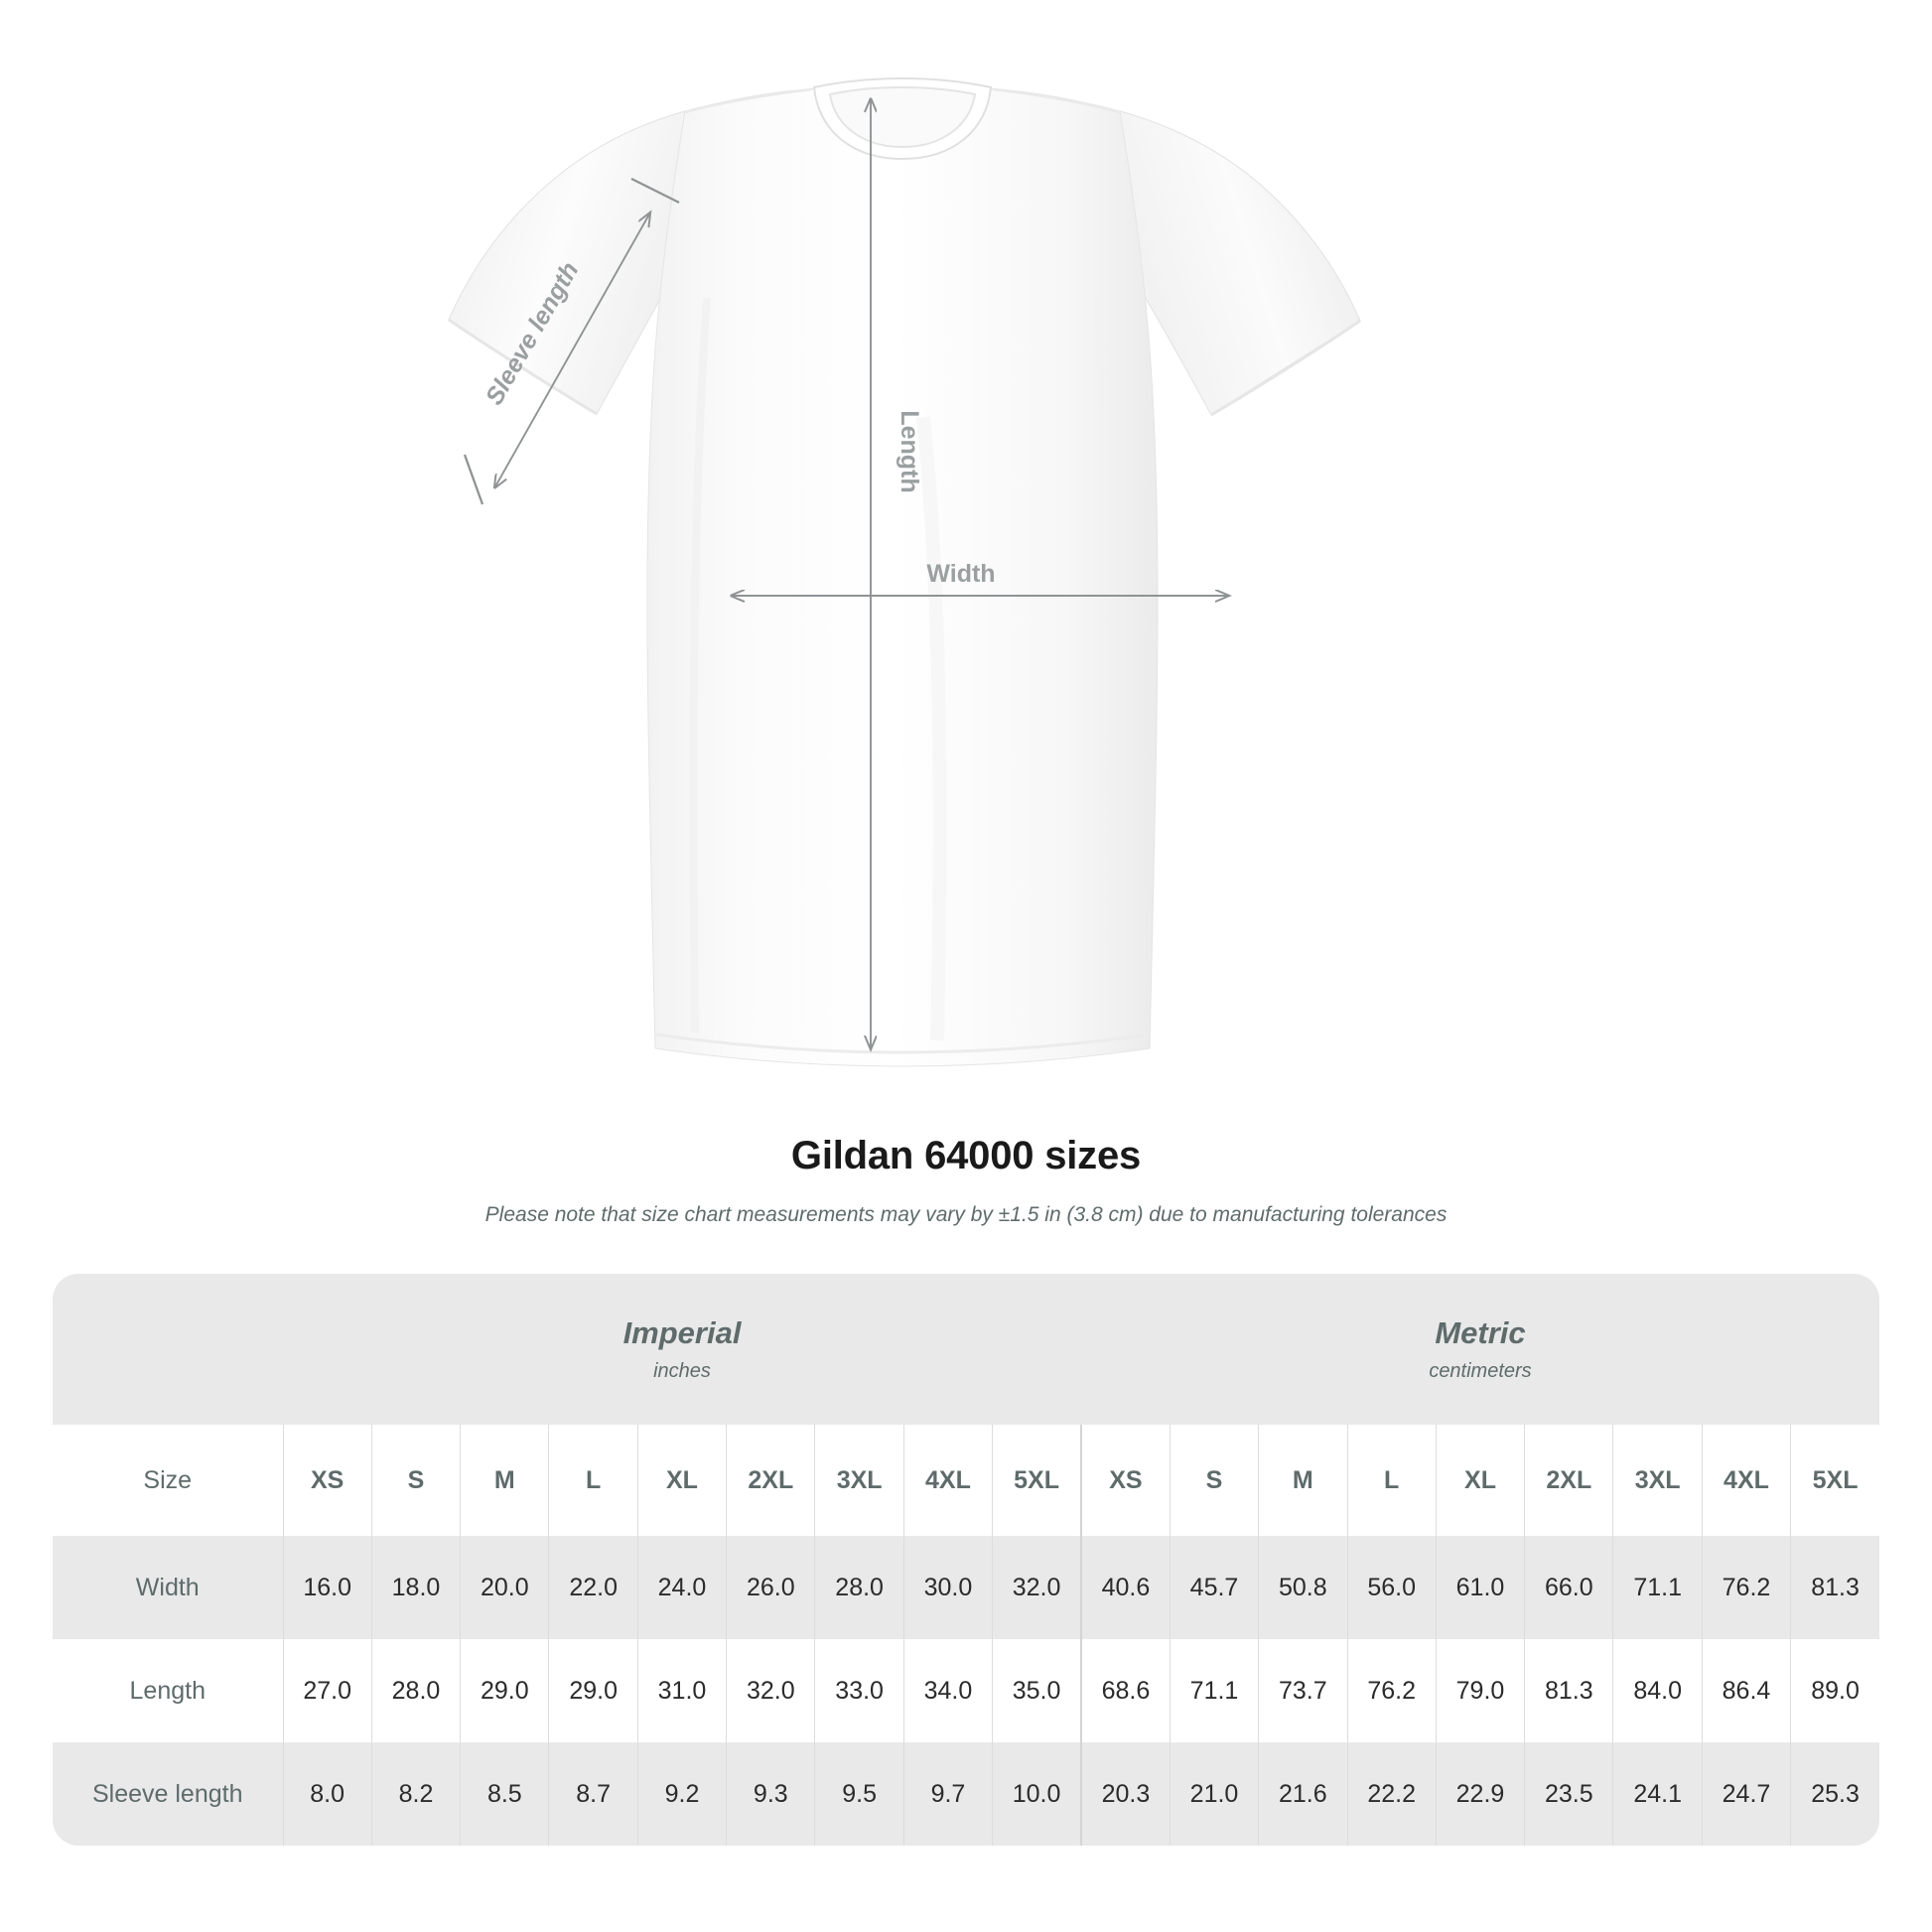  I want to click on cell-sleeve-length-imperial: 8.0, so click(327, 1794).